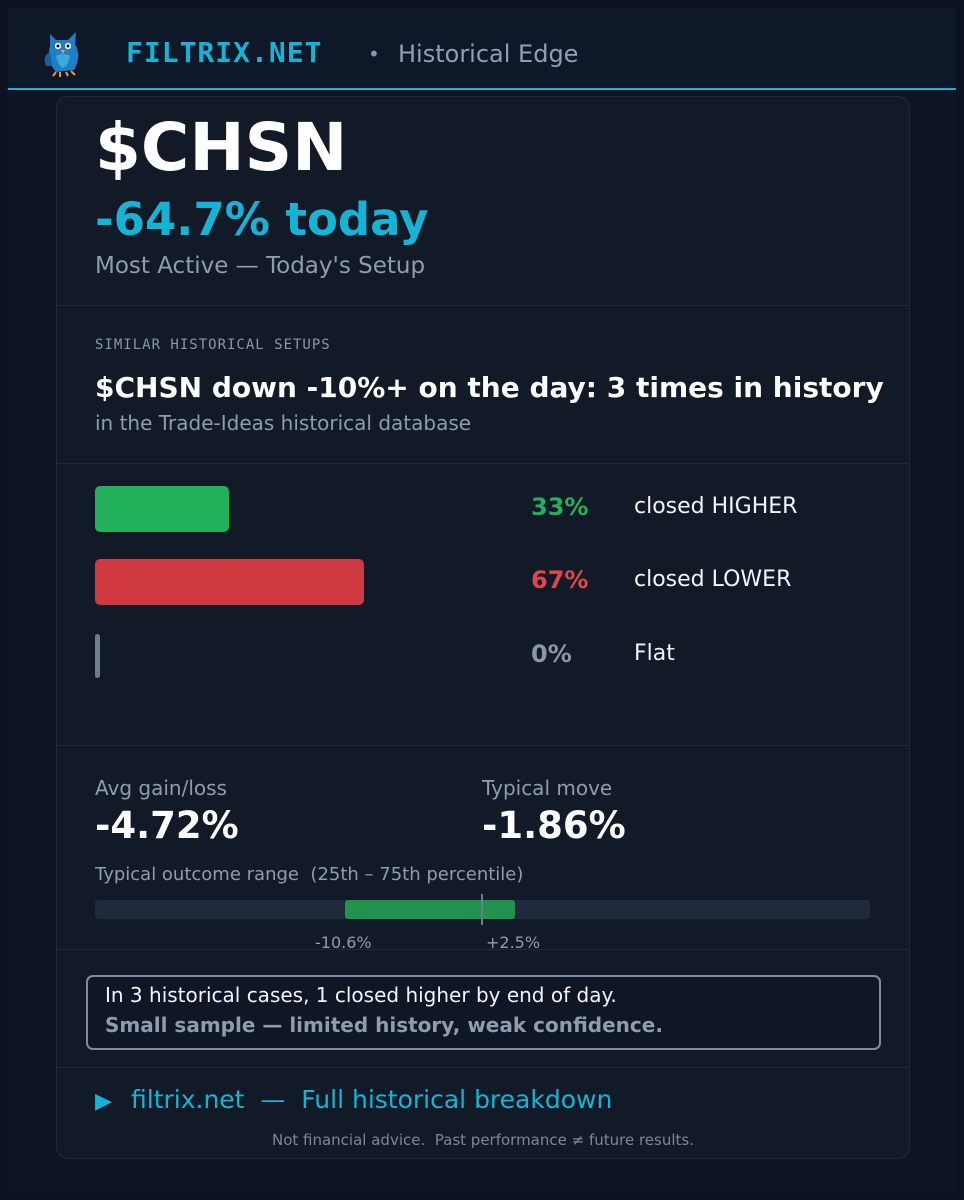  I want to click on zero-marker, so click(482, 909).